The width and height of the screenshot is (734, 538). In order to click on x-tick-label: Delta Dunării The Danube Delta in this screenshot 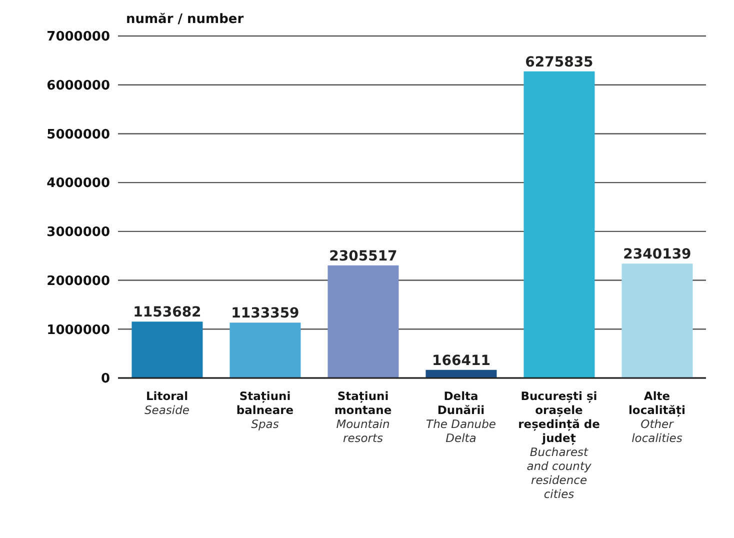, I will do `click(461, 417)`.